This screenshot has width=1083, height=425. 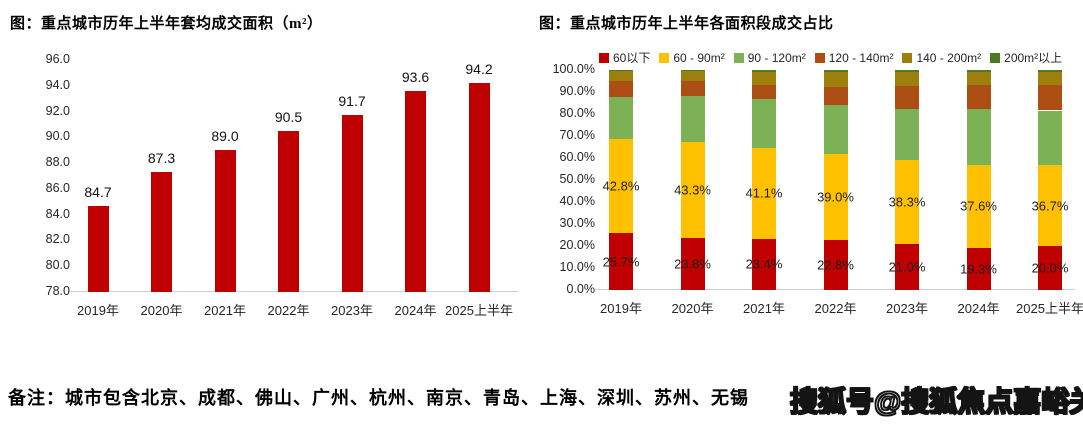 I want to click on legend-label: 60 - 90m², so click(x=699, y=57).